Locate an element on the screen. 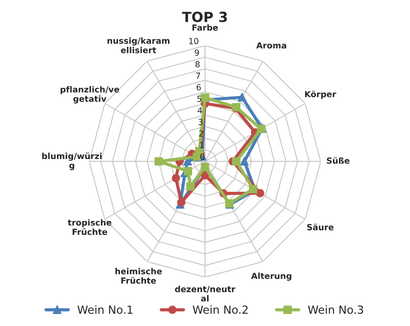 Image resolution: width=410 pixels, height=326 pixels. chart-title: TOP 3 is located at coordinates (204, 17).